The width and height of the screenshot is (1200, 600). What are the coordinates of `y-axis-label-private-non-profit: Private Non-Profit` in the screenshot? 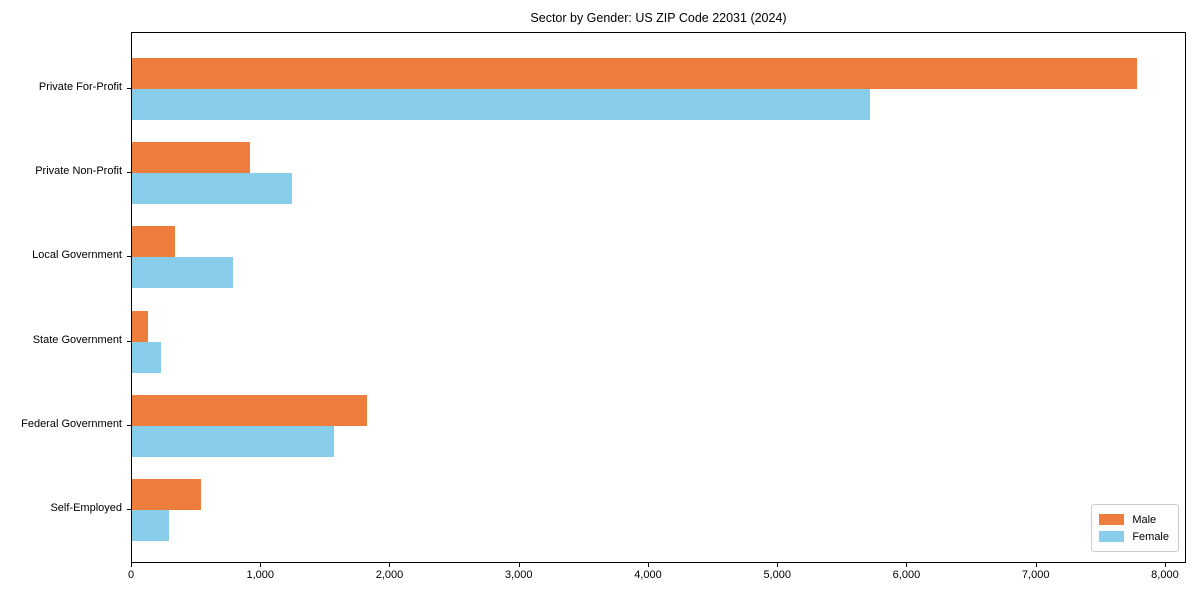 It's located at (78, 171).